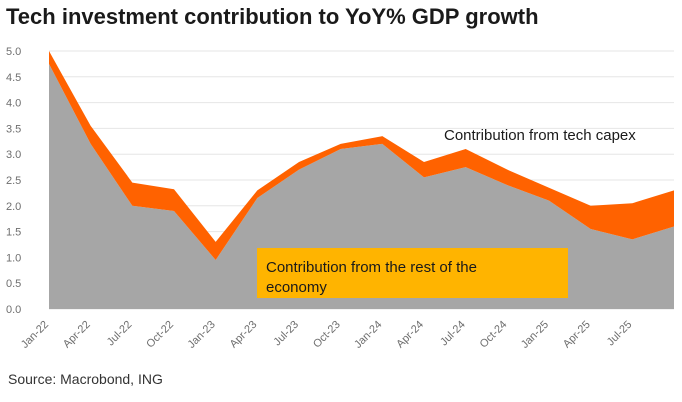 This screenshot has width=682, height=402. Describe the element at coordinates (13, 207) in the screenshot. I see `y-tick-label: 2.0` at that location.